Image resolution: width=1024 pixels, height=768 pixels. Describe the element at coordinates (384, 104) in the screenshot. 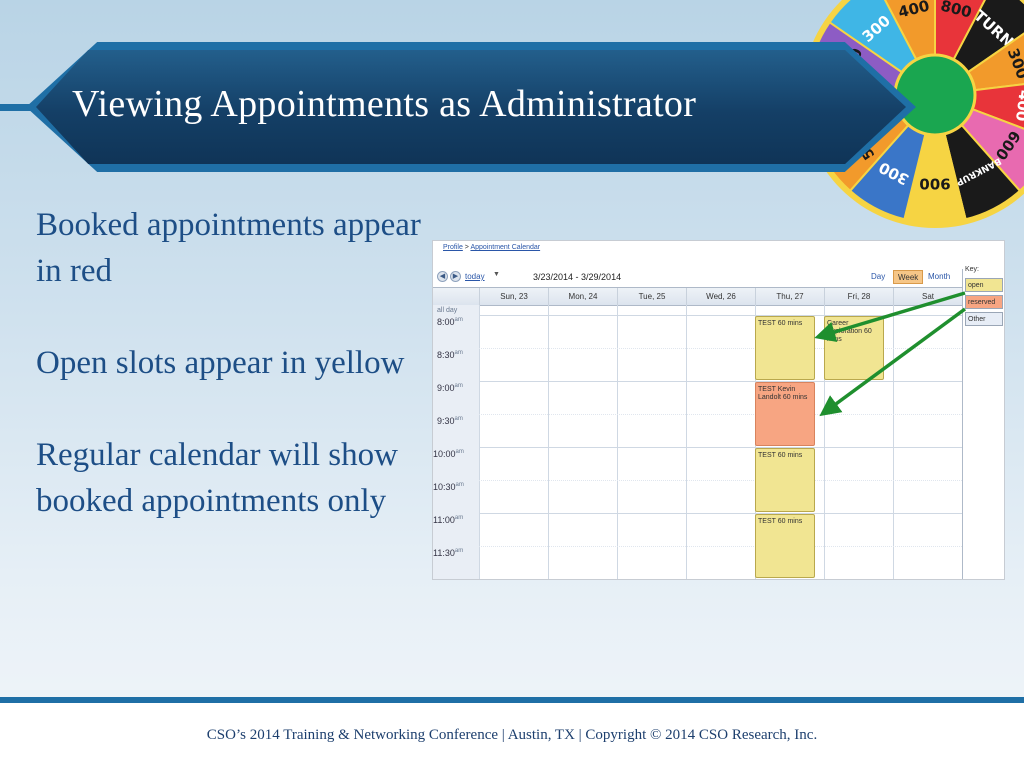

I see `slide-title: Viewing Appointments as Administrator` at that location.